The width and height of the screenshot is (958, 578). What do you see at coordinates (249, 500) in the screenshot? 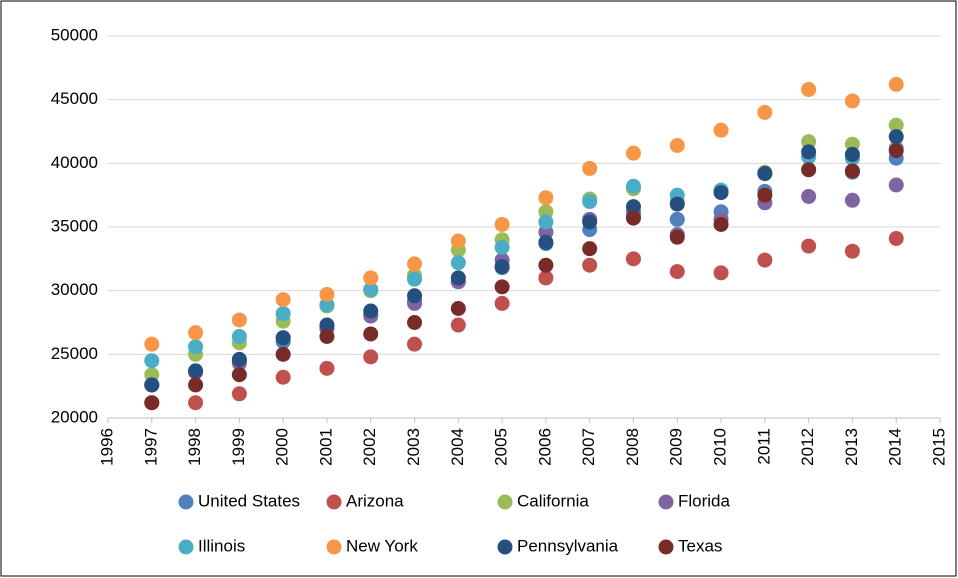
I see `legend-label: United States` at bounding box center [249, 500].